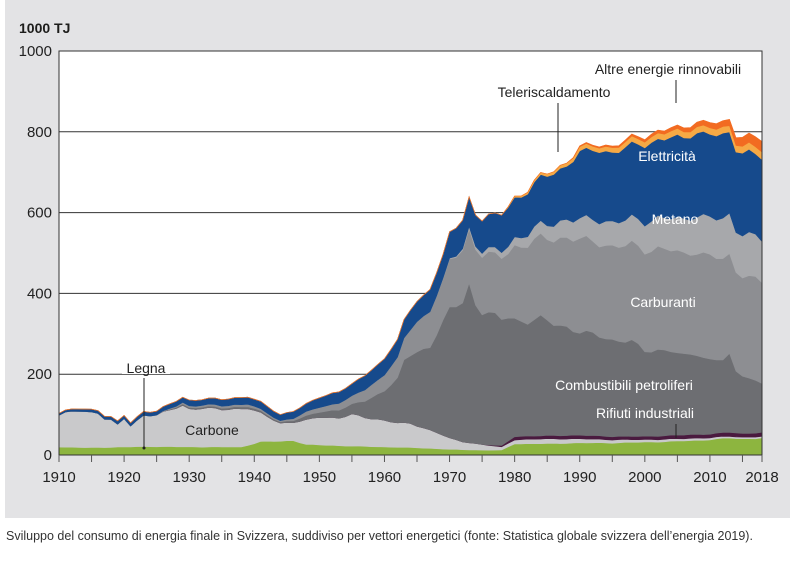 The image size is (801, 566). I want to click on series-label-teleriscaldamento: Teleriscaldamento, so click(554, 92).